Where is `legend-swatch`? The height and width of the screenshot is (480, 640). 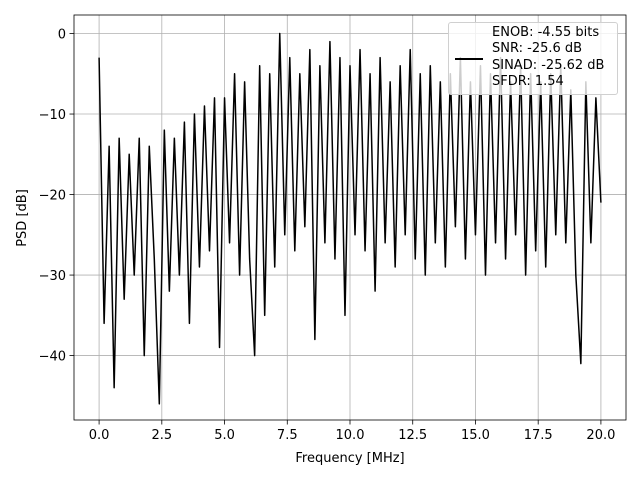 legend-swatch is located at coordinates (469, 59).